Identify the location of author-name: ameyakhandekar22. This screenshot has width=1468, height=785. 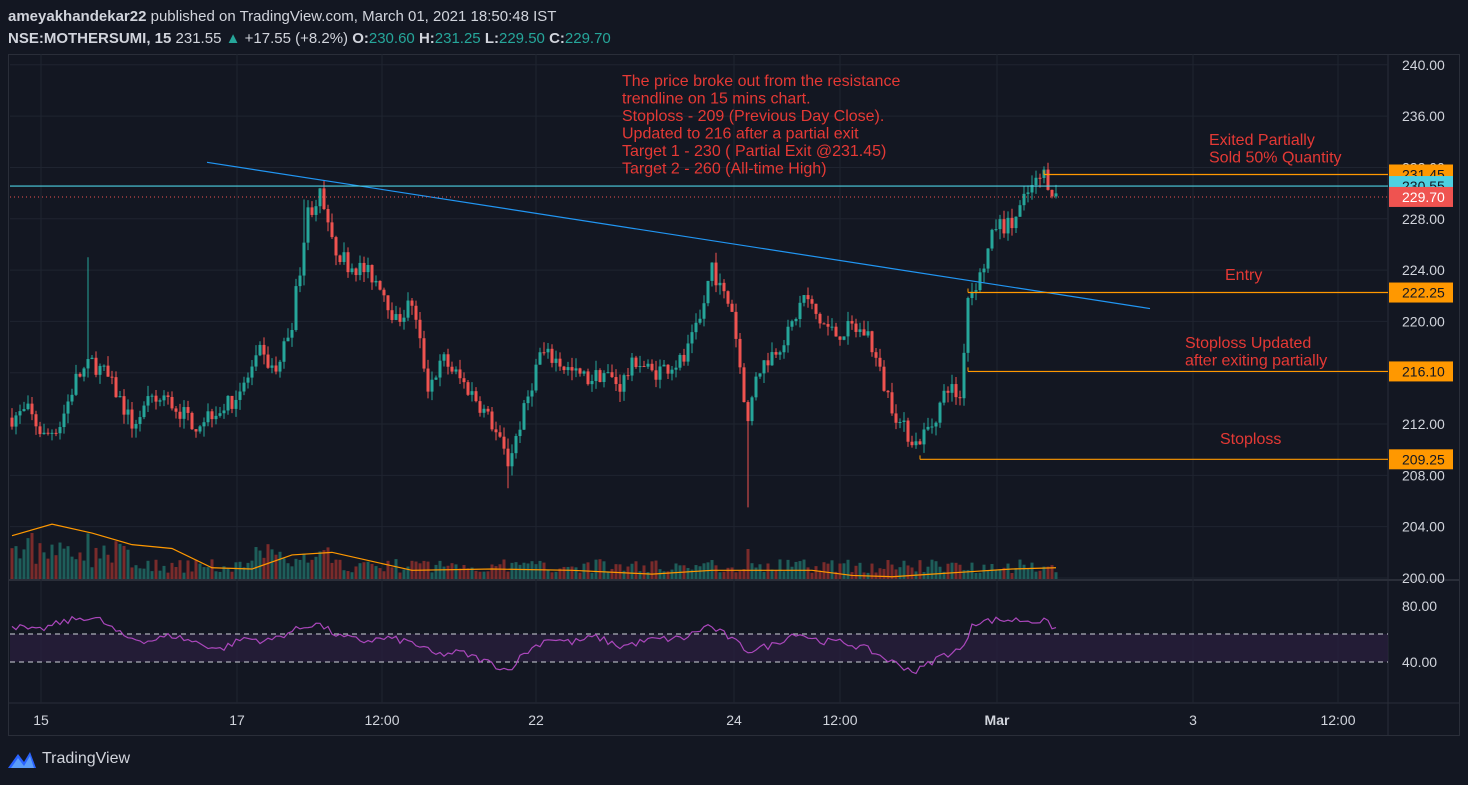
(77, 16).